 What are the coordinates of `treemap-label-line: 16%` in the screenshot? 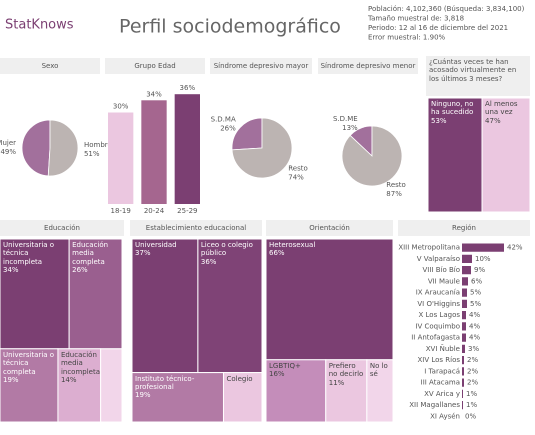 It's located at (277, 374).